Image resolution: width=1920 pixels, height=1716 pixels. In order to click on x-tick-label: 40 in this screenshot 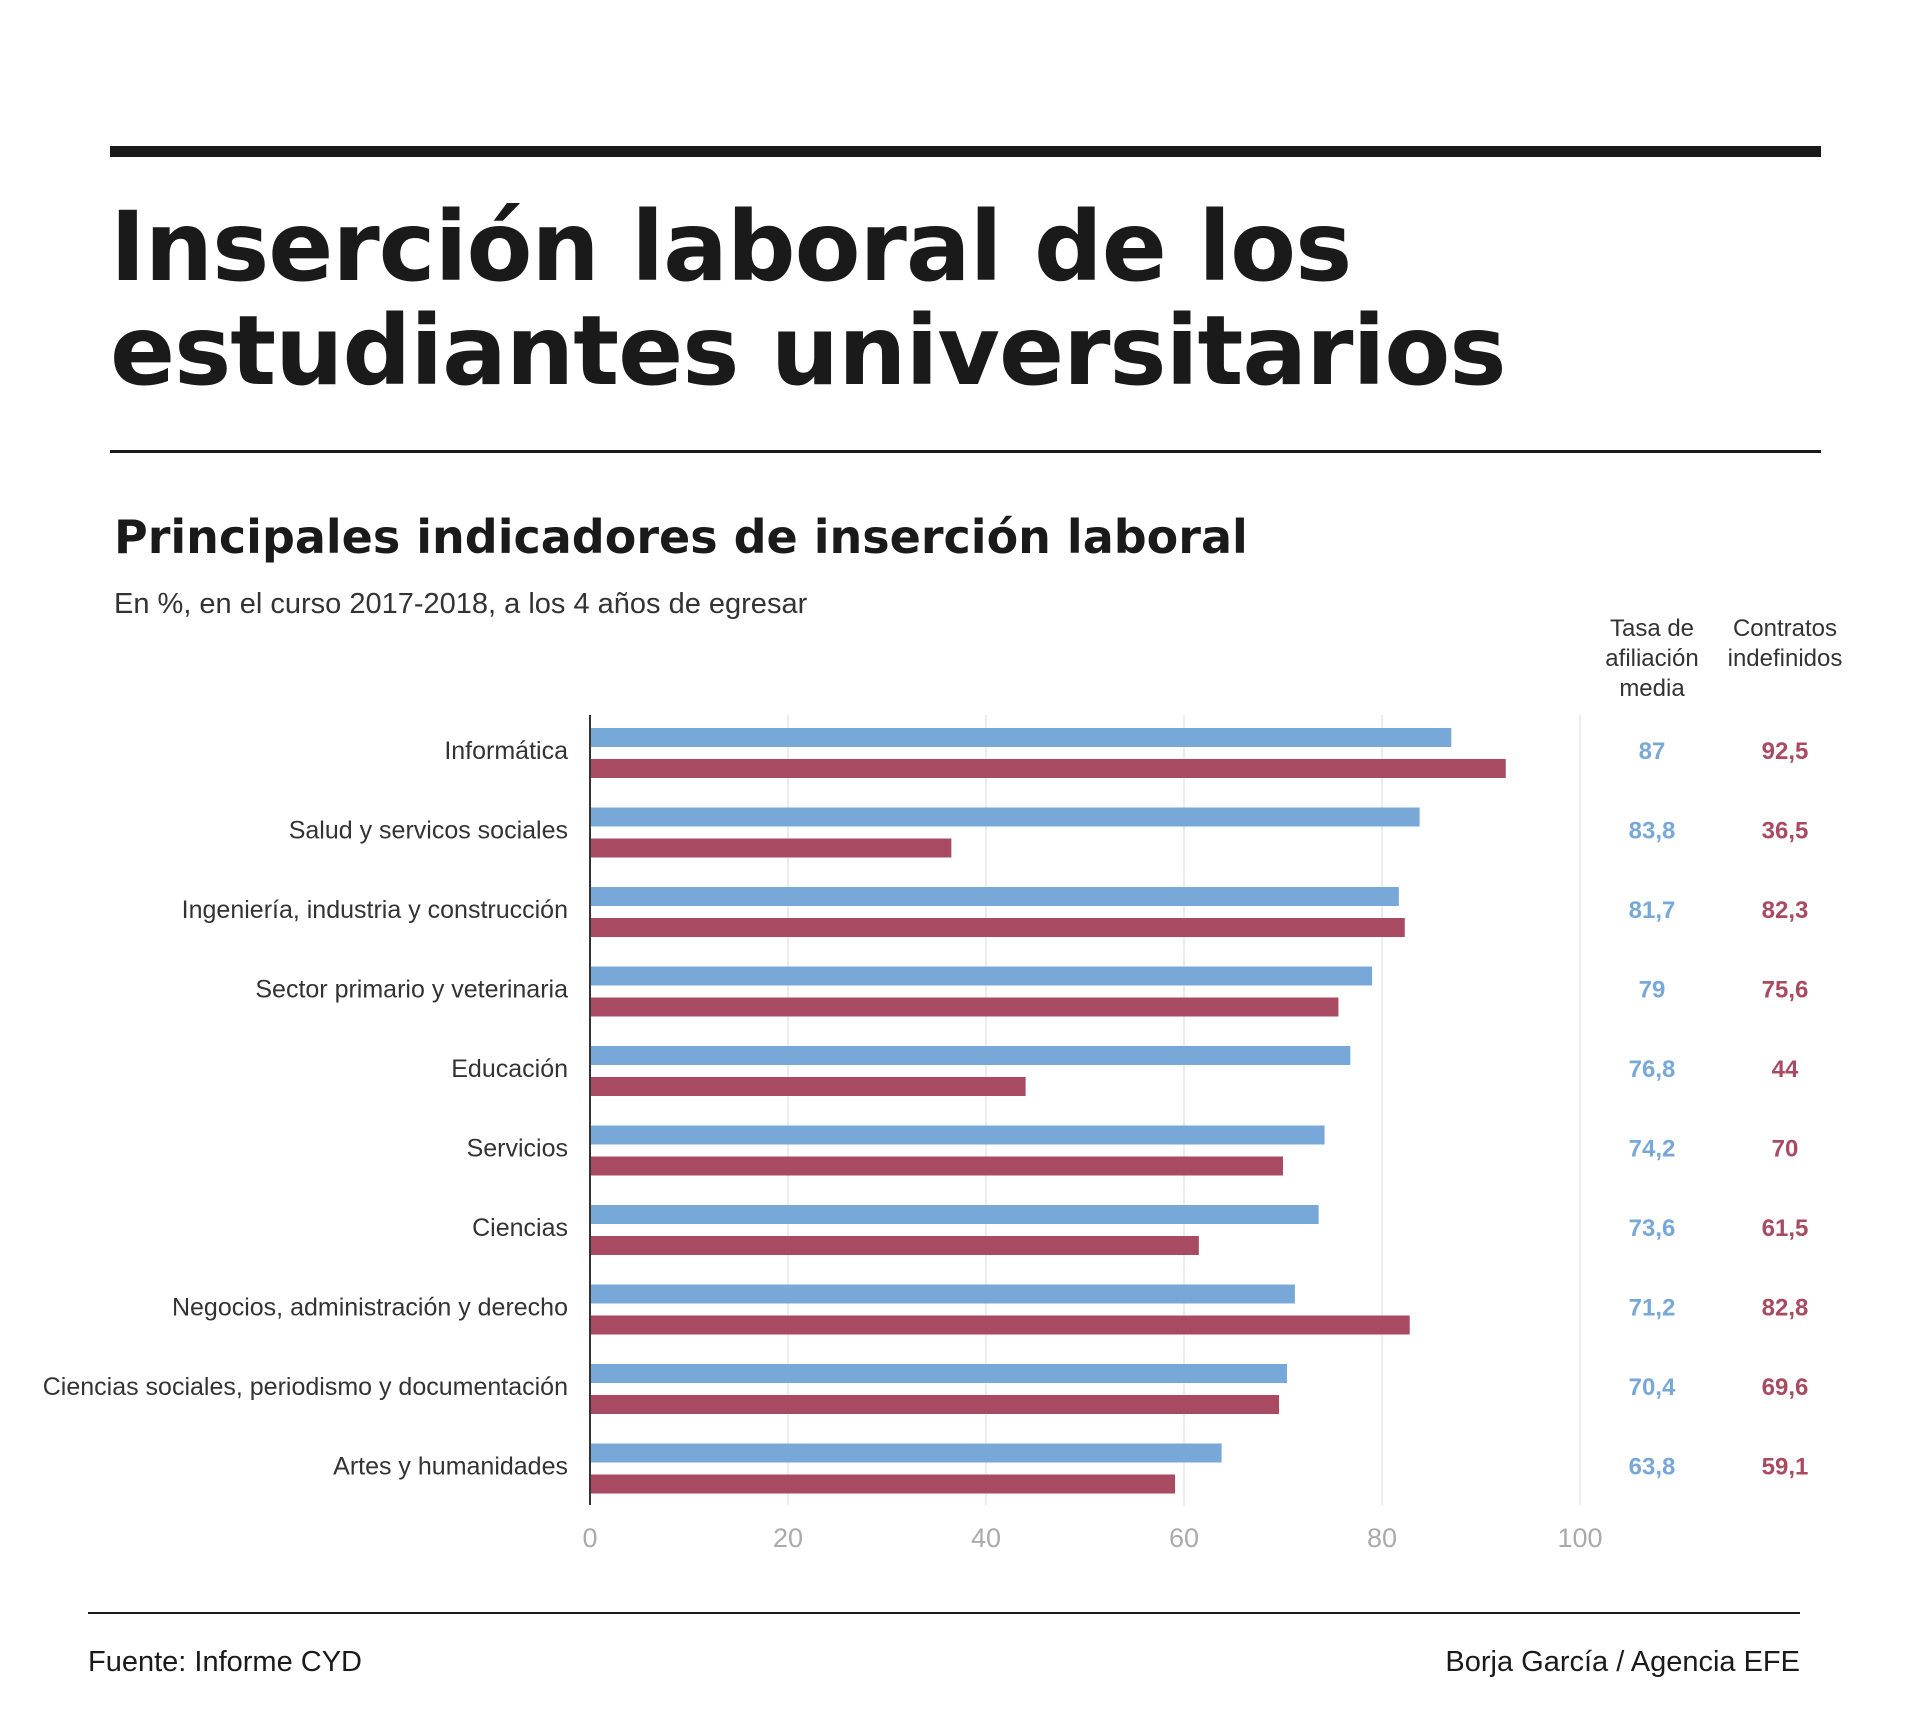, I will do `click(986, 1538)`.